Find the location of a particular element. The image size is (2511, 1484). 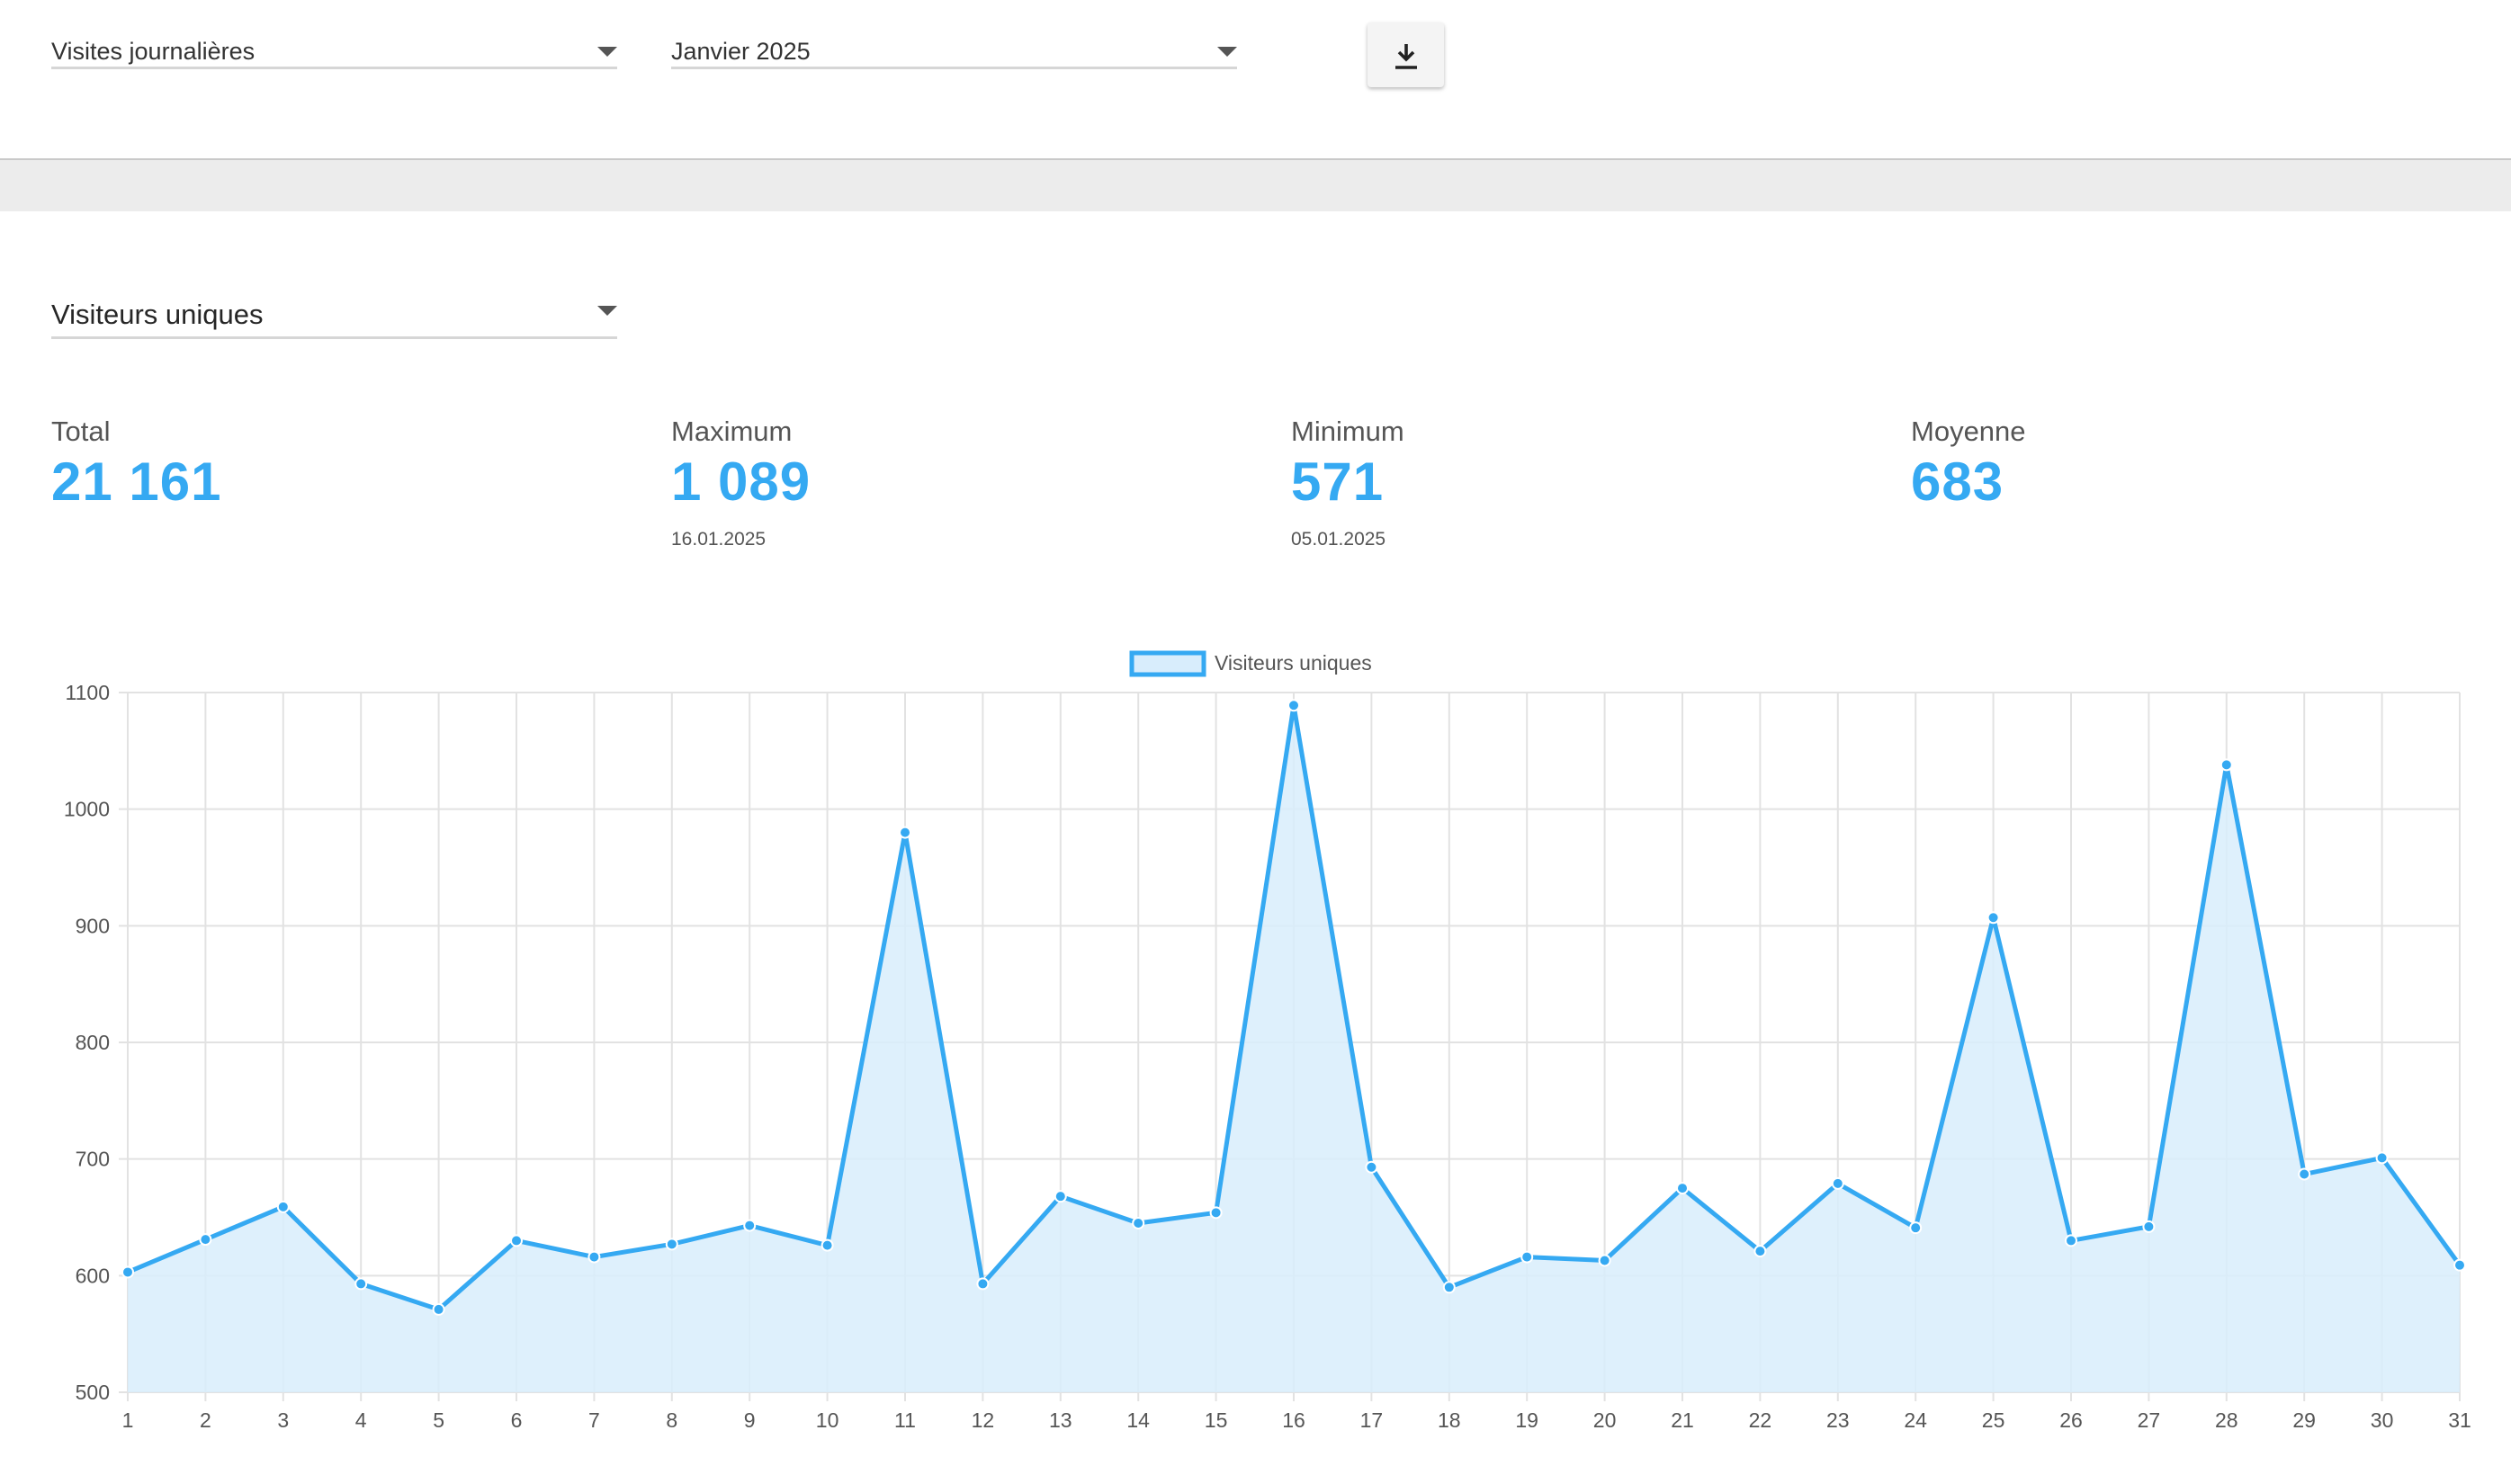

x-tick-label: 29 is located at coordinates (2304, 1420).